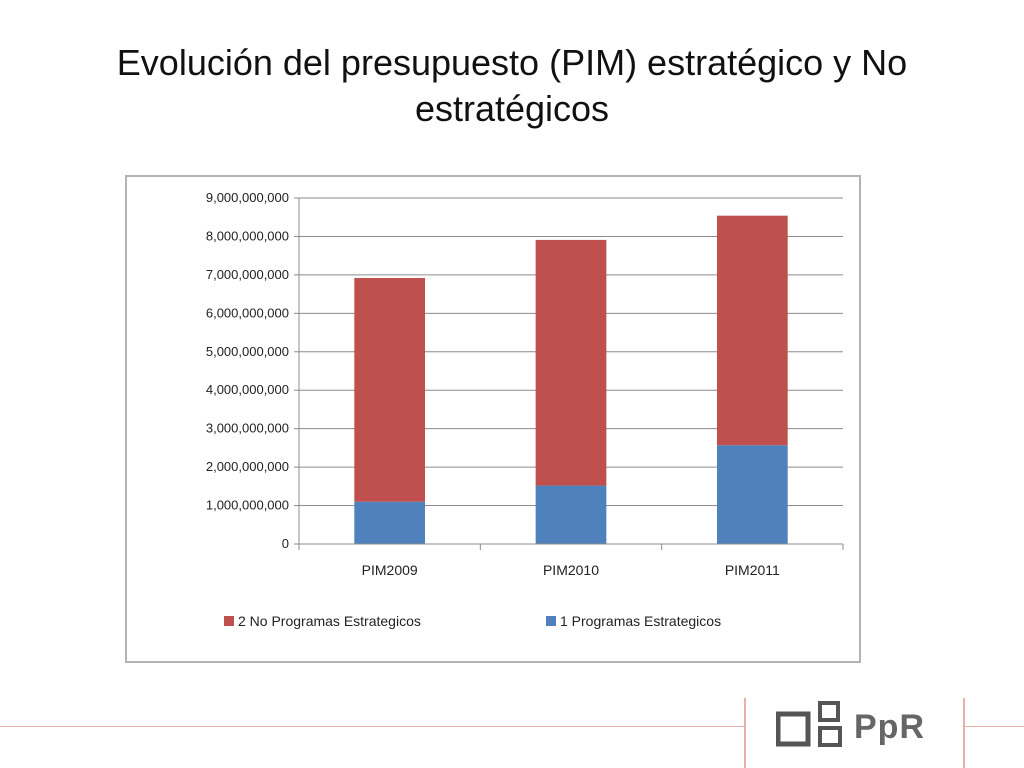  What do you see at coordinates (994, 726) in the screenshot?
I see `footer-line-right` at bounding box center [994, 726].